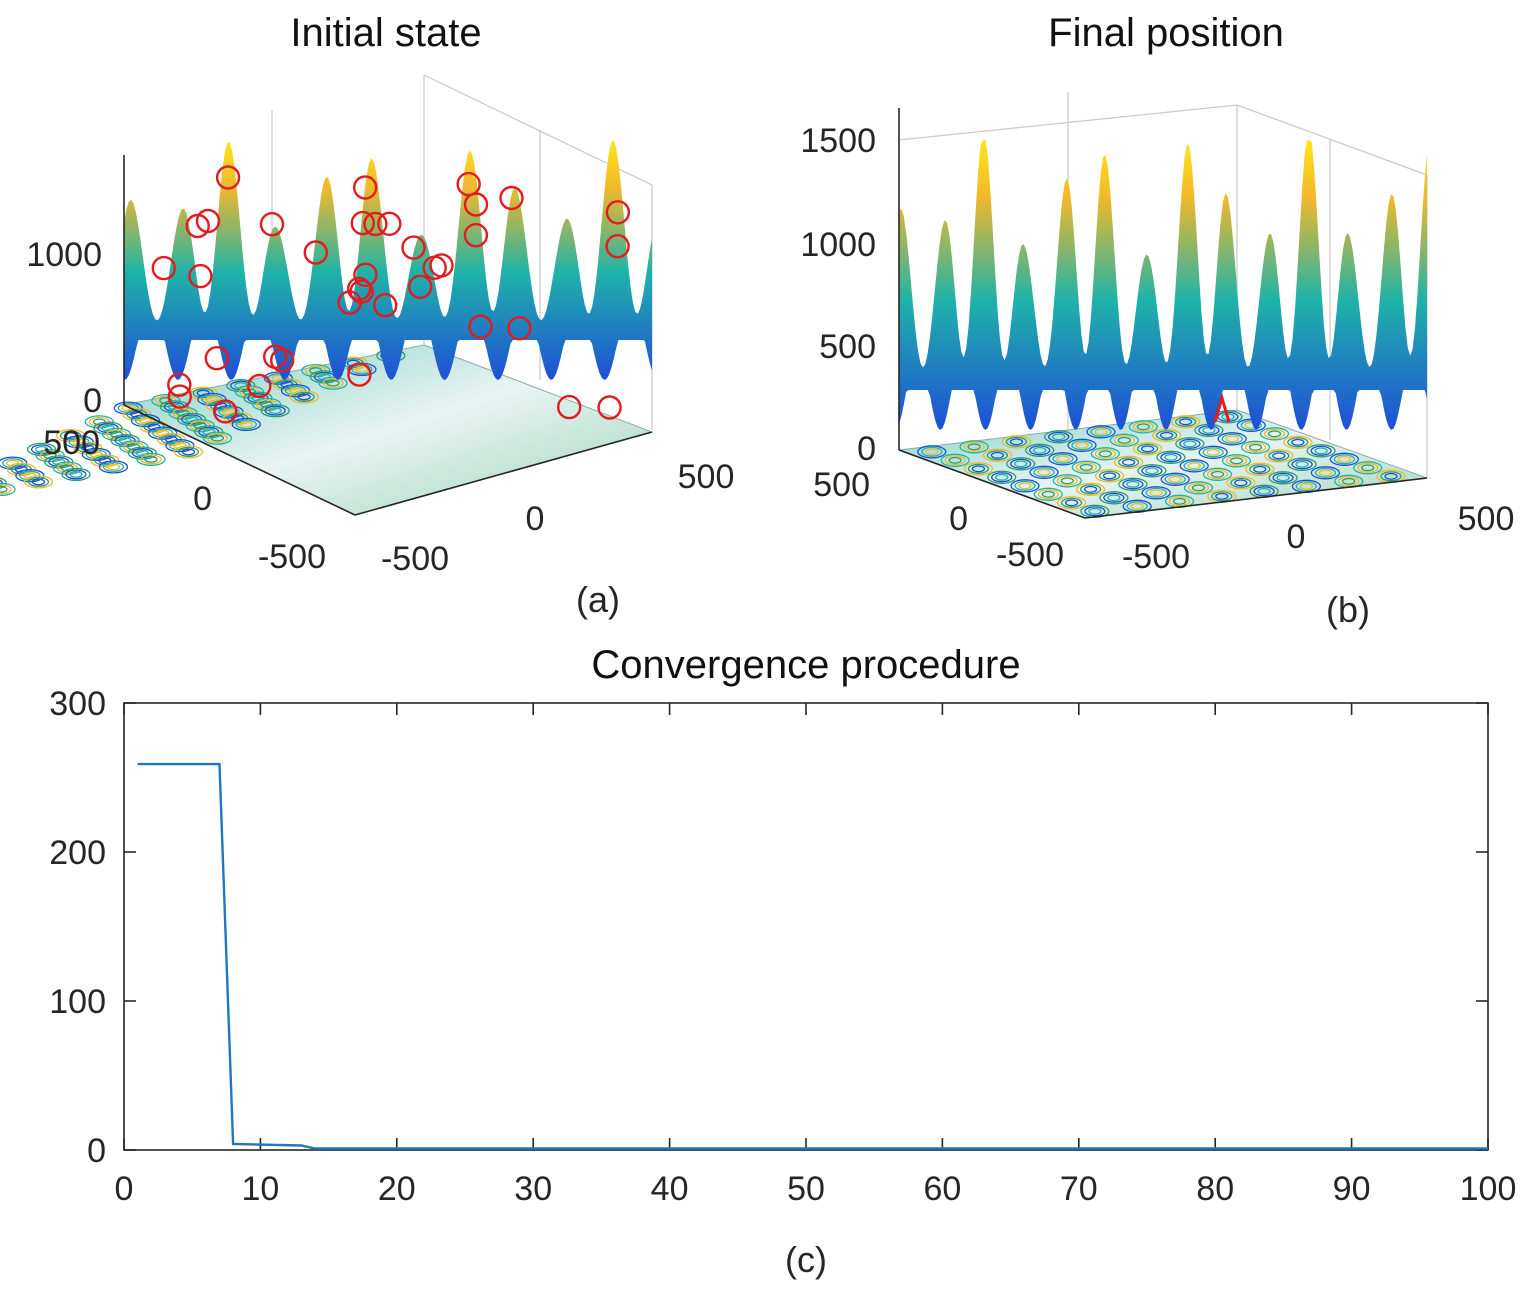 The height and width of the screenshot is (1305, 1535). I want to click on panel-b-y-tick-0: 0, so click(958, 519).